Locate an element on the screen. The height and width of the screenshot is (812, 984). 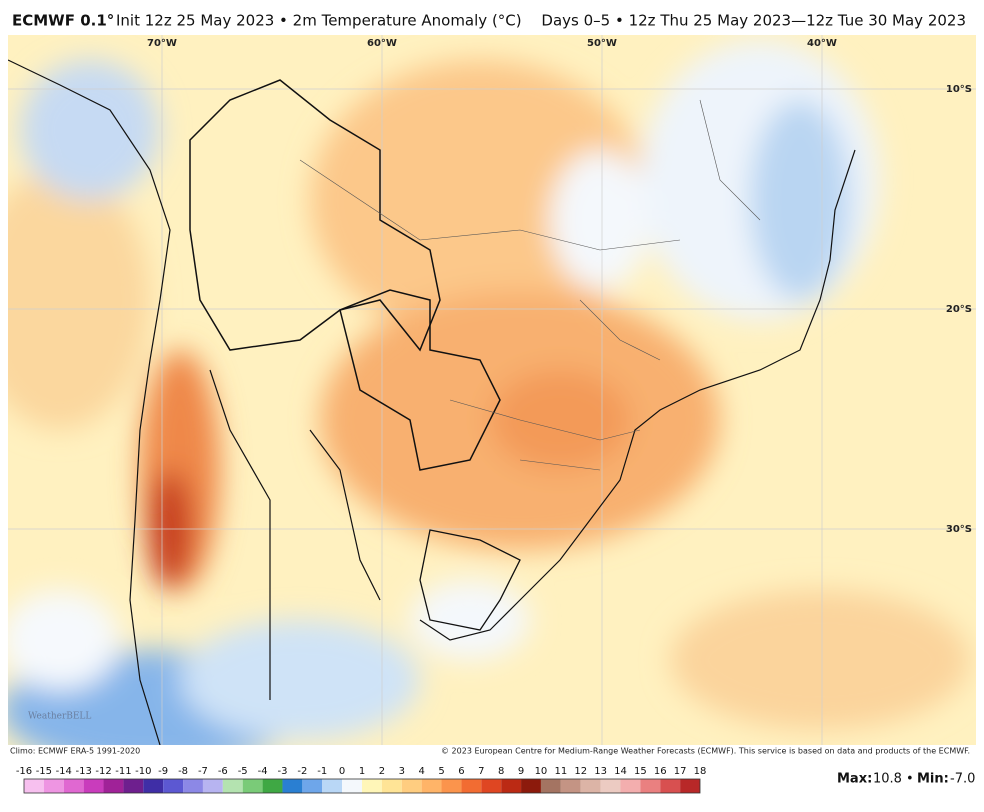
colorbar-frame is located at coordinates (362, 786).